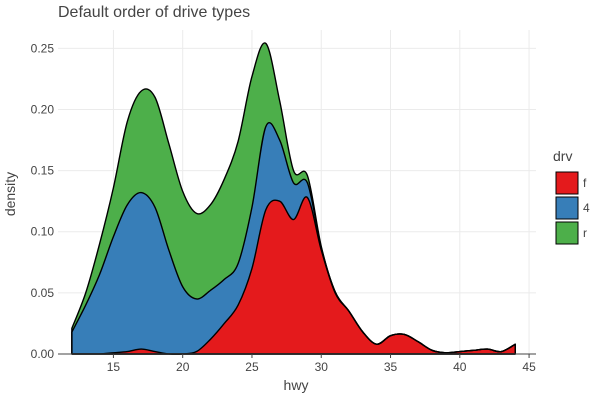  Describe the element at coordinates (586, 208) in the screenshot. I see `legend-label-4: 4` at that location.